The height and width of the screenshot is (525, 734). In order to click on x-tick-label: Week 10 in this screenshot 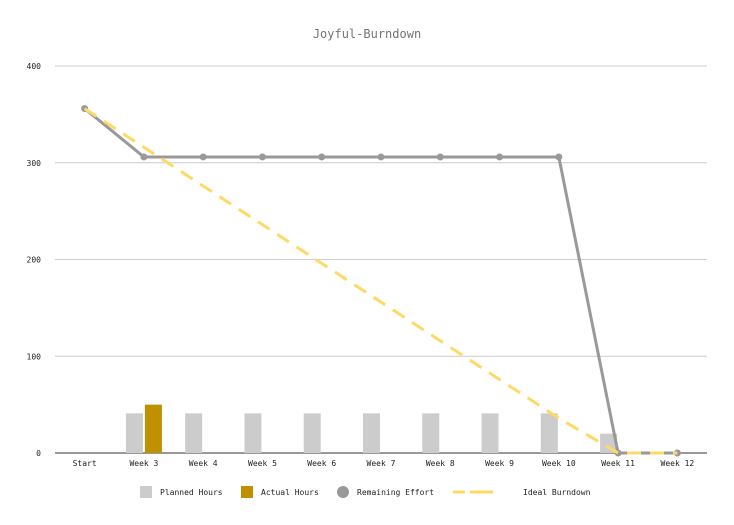, I will do `click(559, 463)`.